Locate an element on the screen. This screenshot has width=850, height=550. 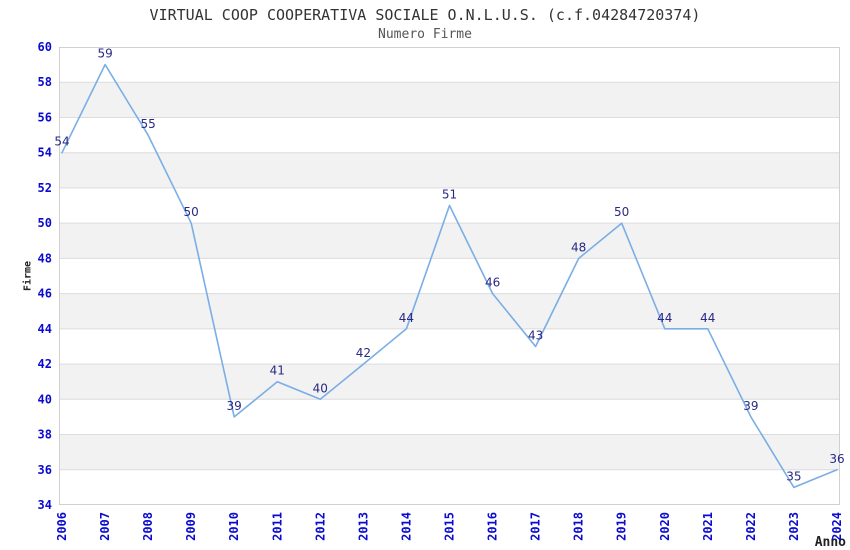
x-tick-label: 2024 is located at coordinates (837, 526).